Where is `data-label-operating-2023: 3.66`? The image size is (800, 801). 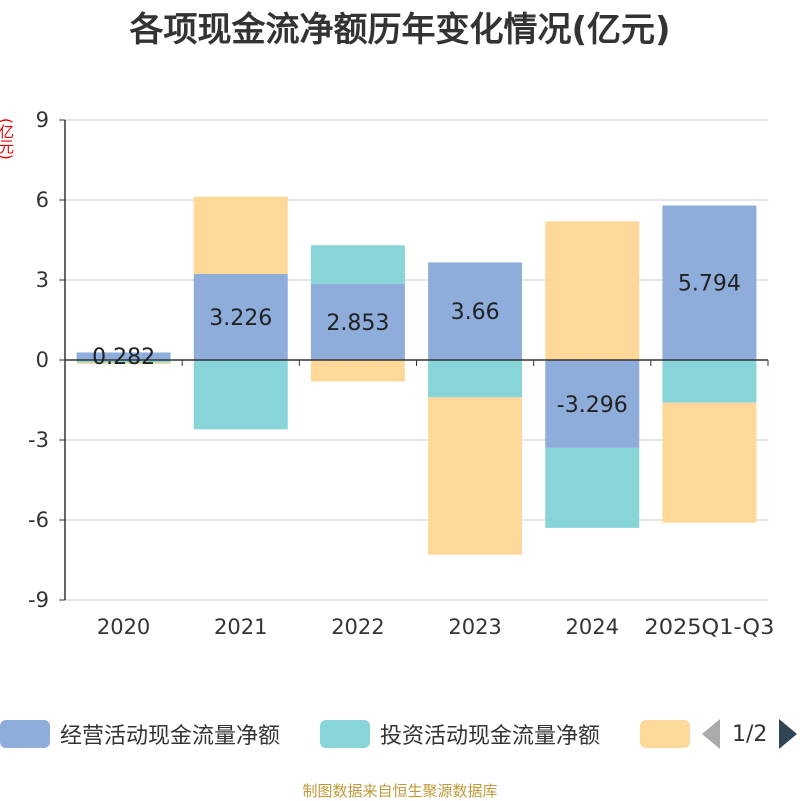
data-label-operating-2023: 3.66 is located at coordinates (475, 312).